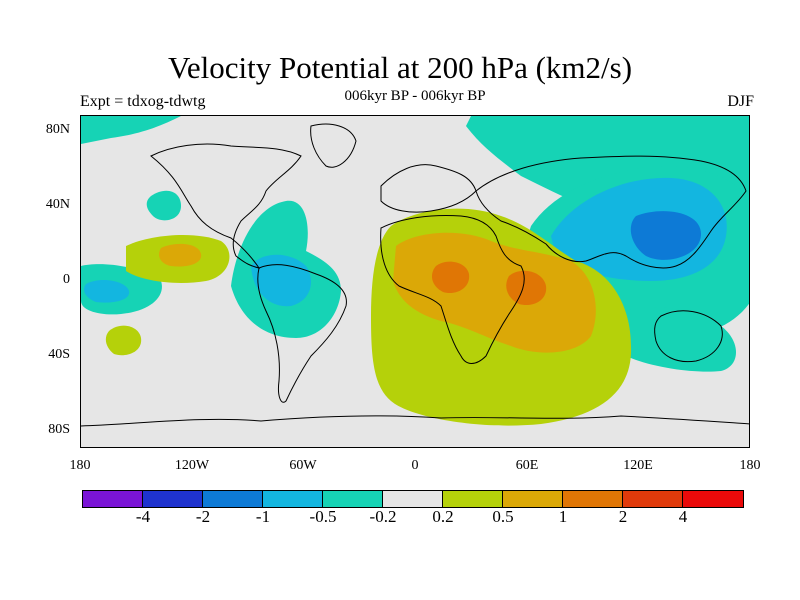 The image size is (800, 600). What do you see at coordinates (683, 516) in the screenshot?
I see `colorbar-label: 4` at bounding box center [683, 516].